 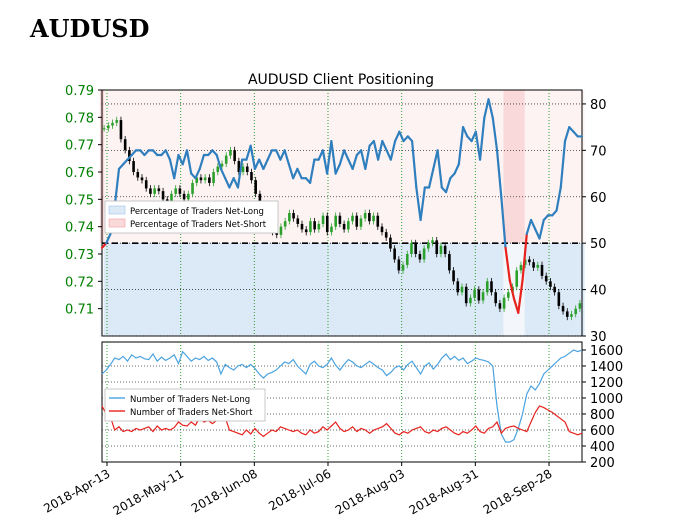 What do you see at coordinates (598, 105) in the screenshot?
I see `pct-tick-label: 80` at bounding box center [598, 105].